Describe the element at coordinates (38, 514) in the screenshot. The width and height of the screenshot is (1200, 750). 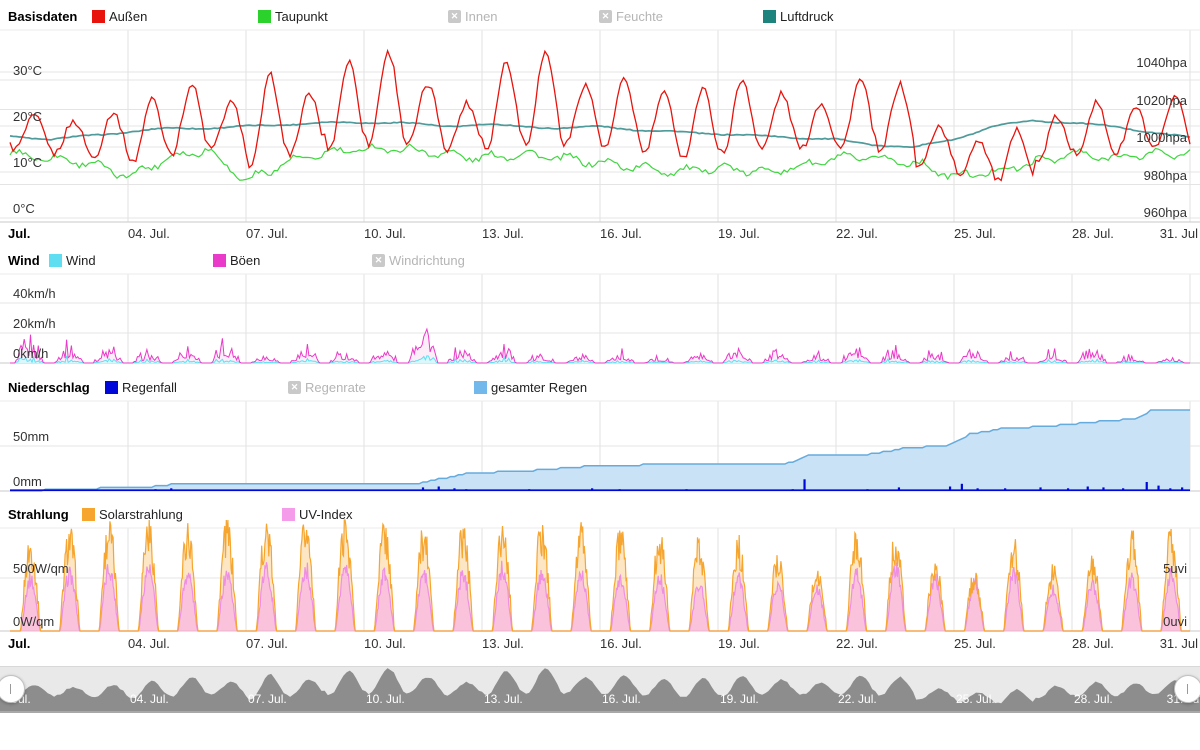
I see `panel-title-strahlung: Strahlung` at that location.